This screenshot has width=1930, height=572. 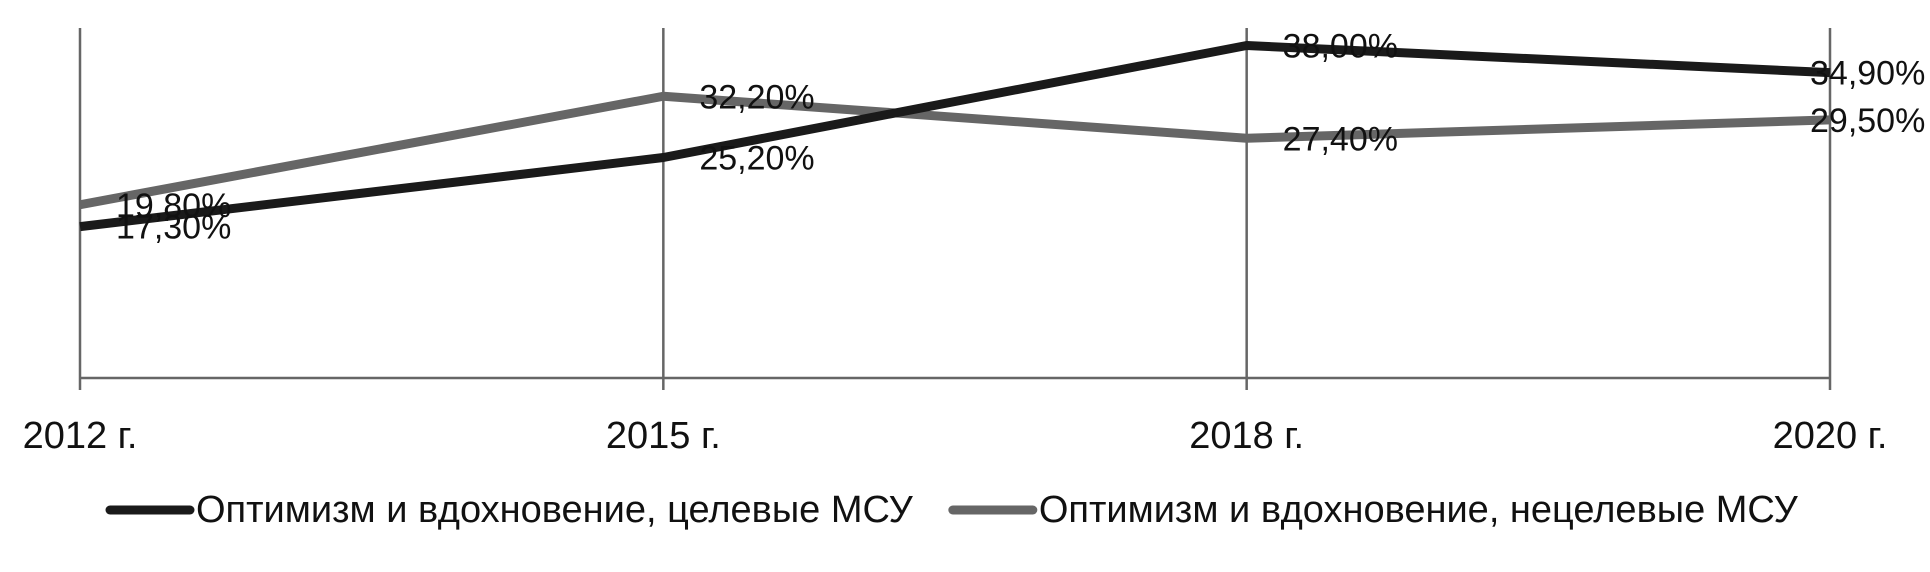 What do you see at coordinates (756, 97) in the screenshot?
I see `data-label: 32,20%` at bounding box center [756, 97].